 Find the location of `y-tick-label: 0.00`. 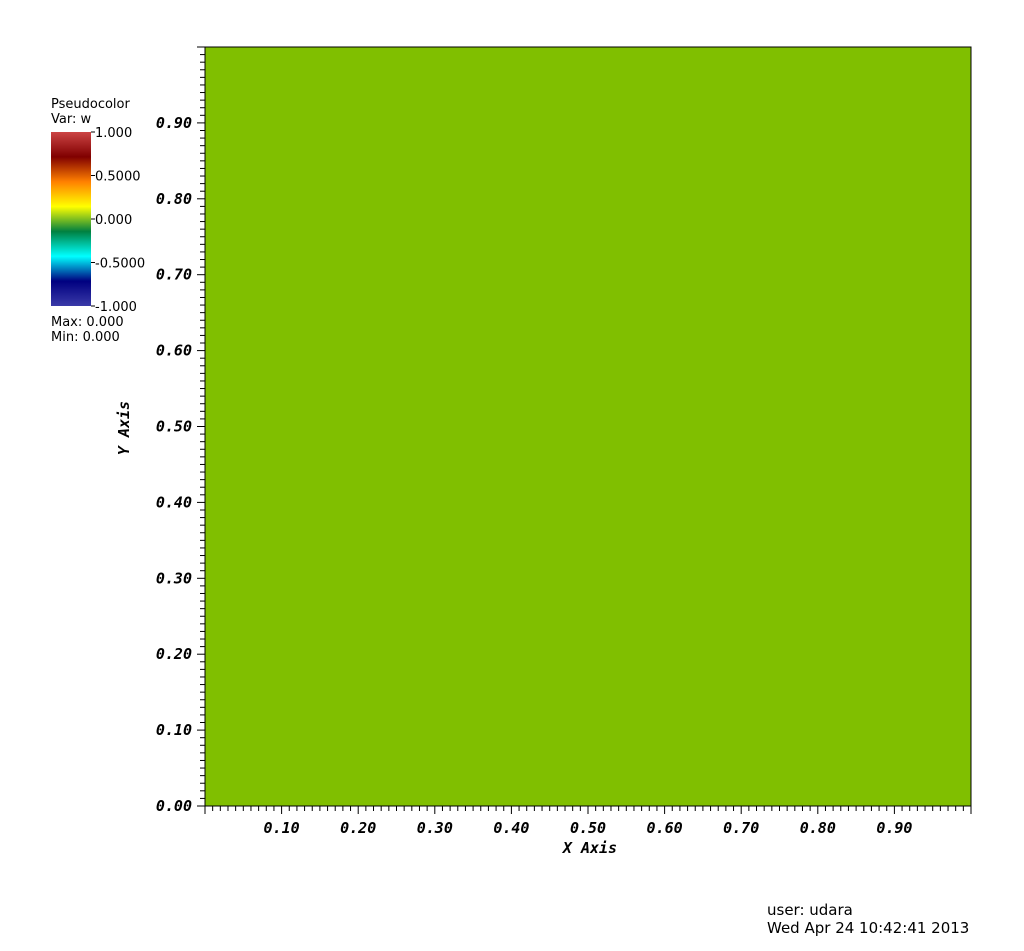

y-tick-label: 0.00 is located at coordinates (174, 806).